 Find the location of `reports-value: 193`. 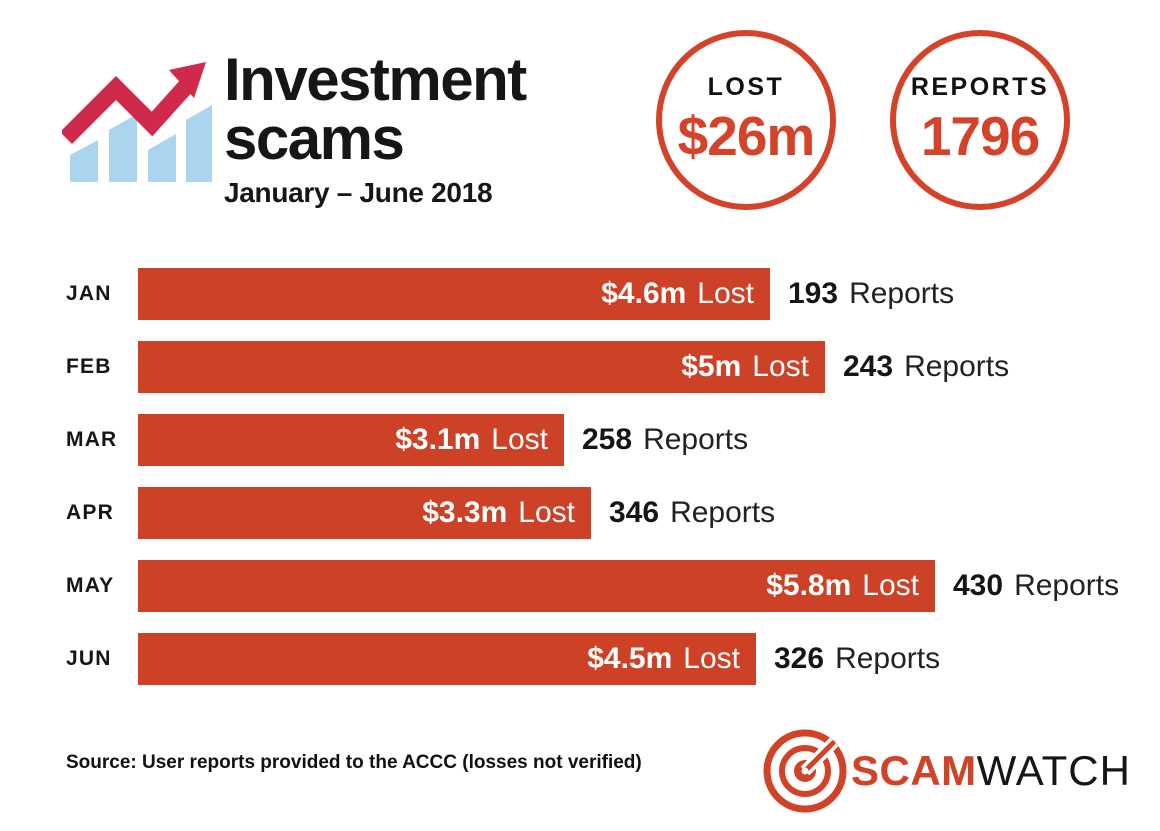

reports-value: 193 is located at coordinates (813, 293).